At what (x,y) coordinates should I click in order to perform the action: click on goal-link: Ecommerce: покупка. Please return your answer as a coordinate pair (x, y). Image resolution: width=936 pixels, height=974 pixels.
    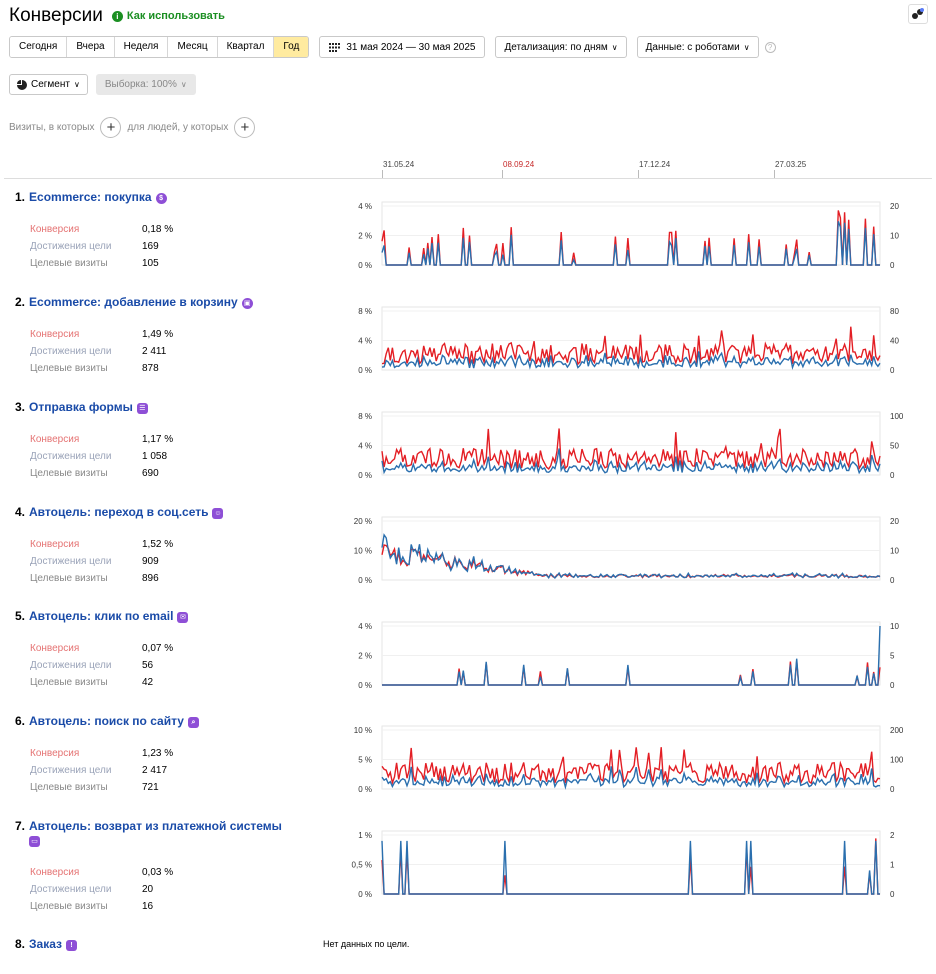
    Looking at the image, I should click on (90, 197).